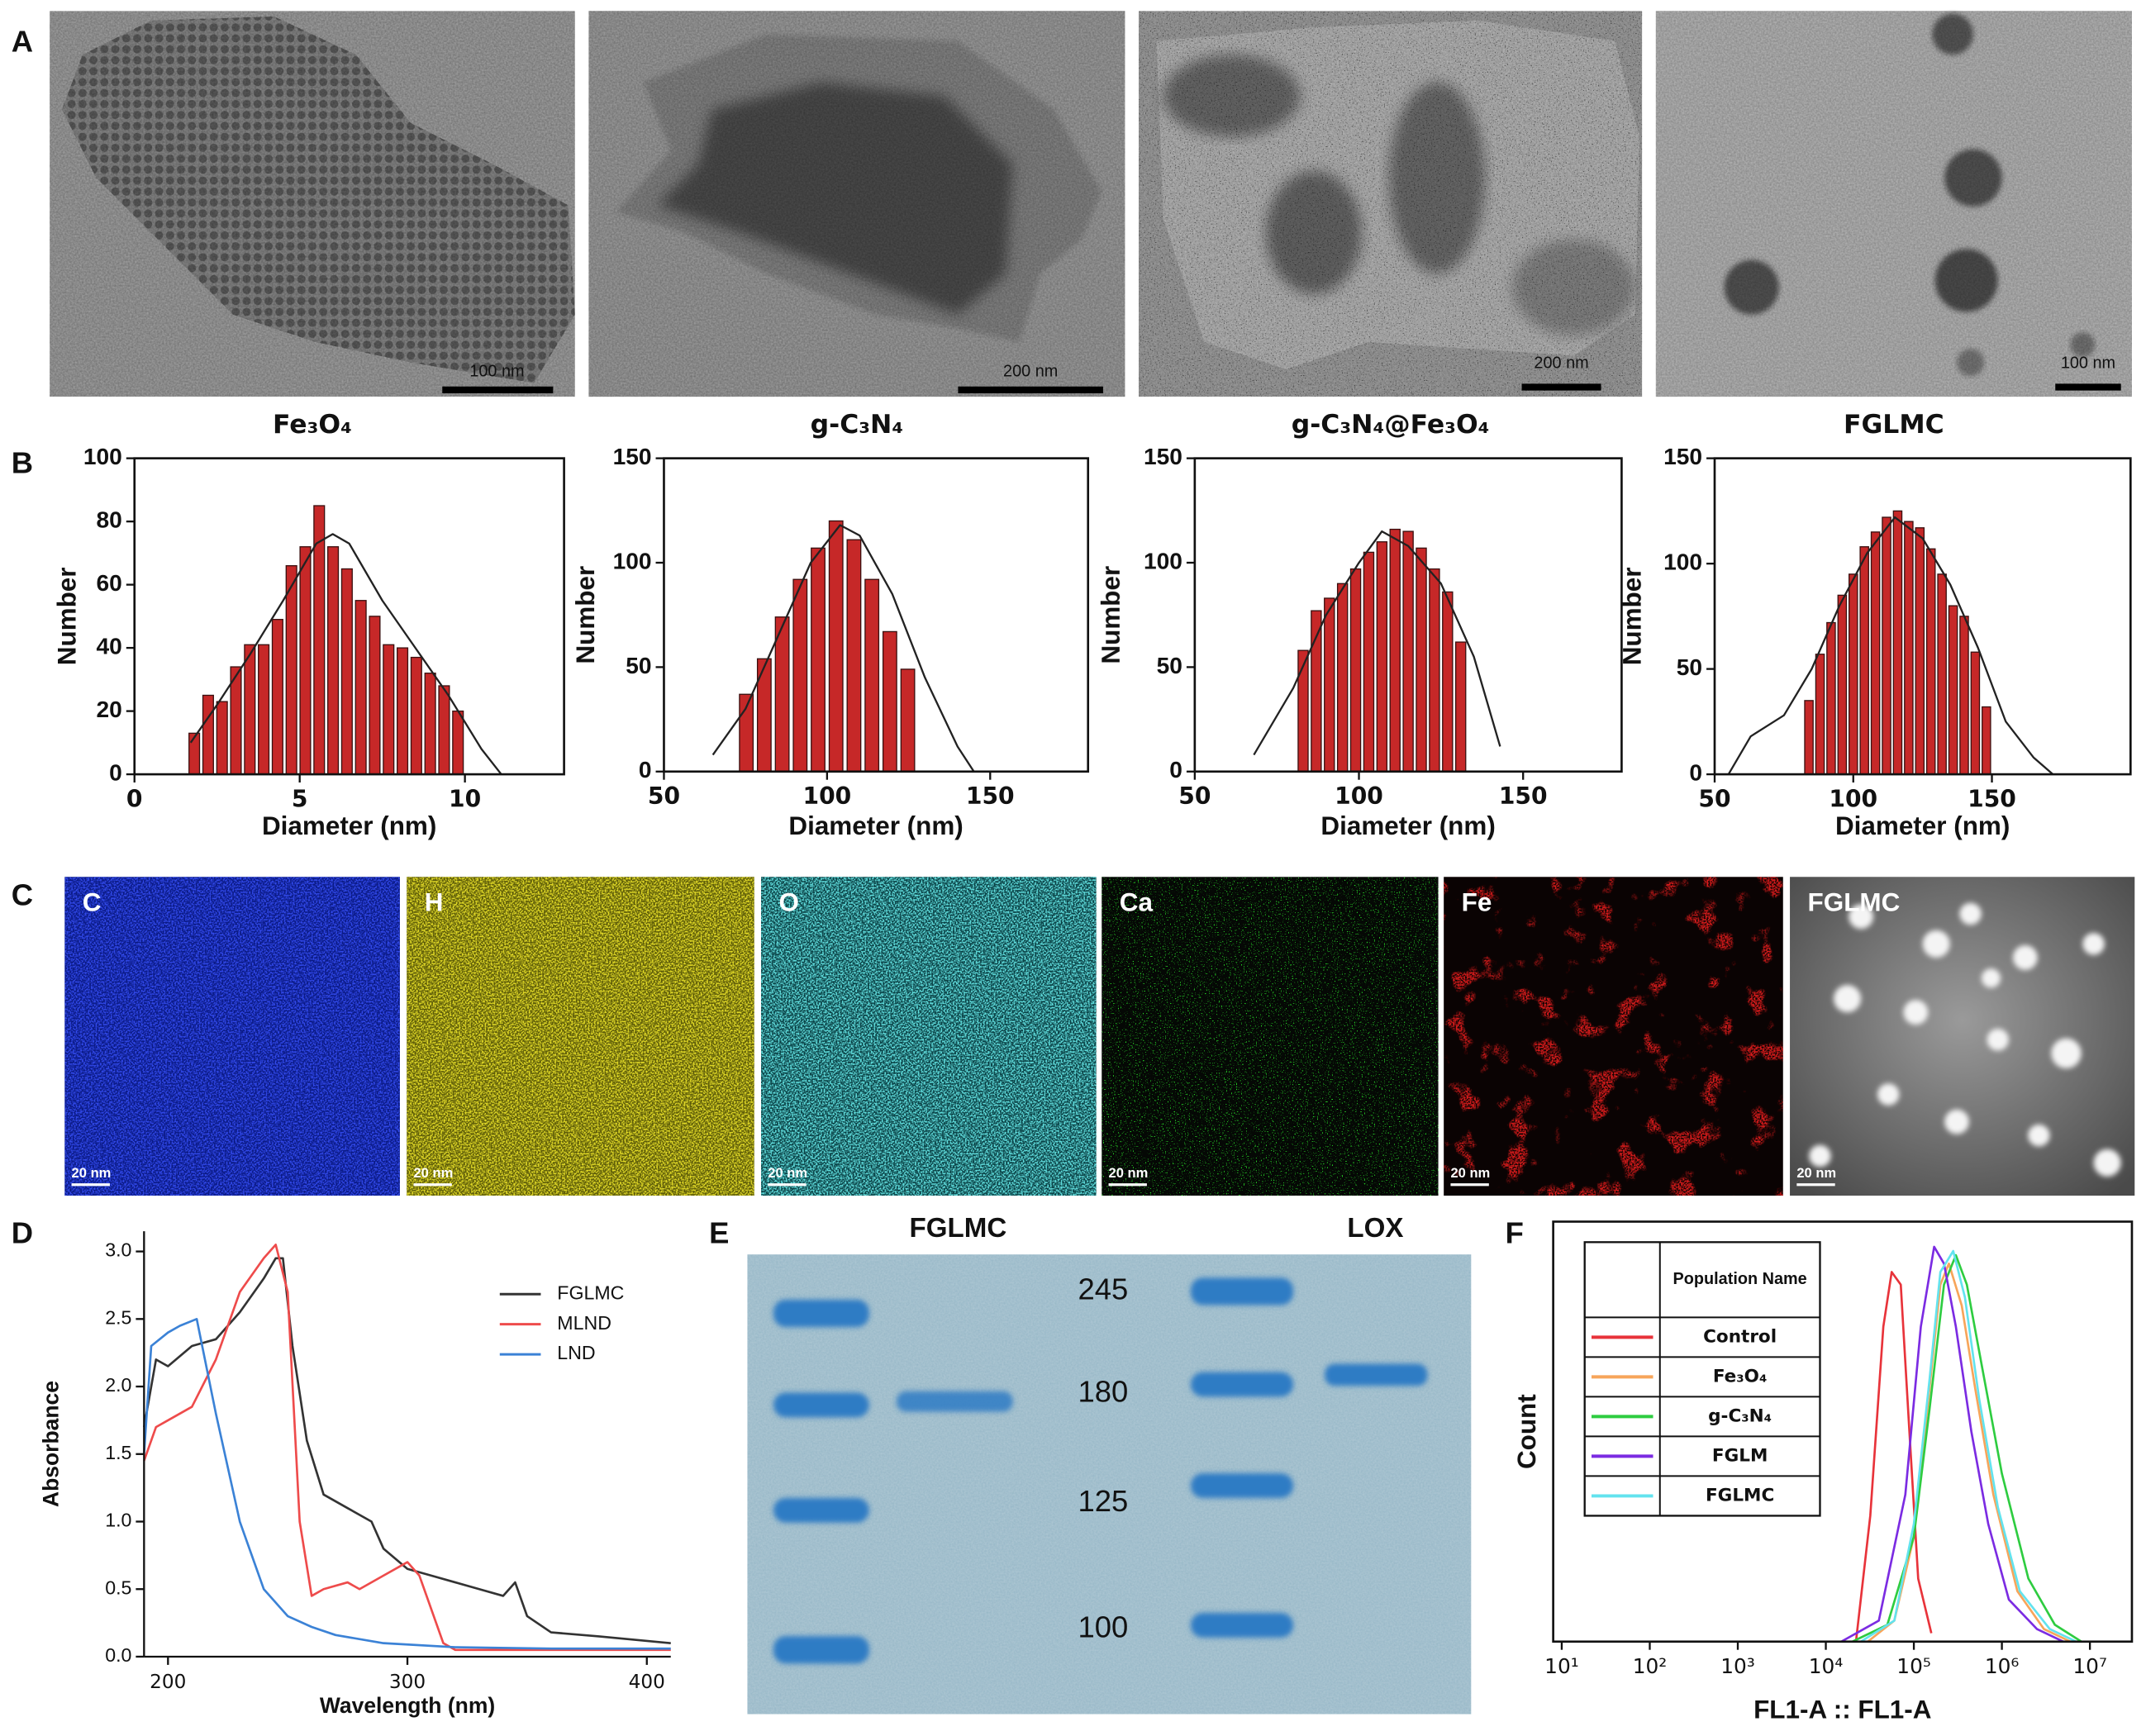 This screenshot has width=2146, height=1736. Describe the element at coordinates (1526, 1431) in the screenshot. I see `y-axis-label: Count` at that location.